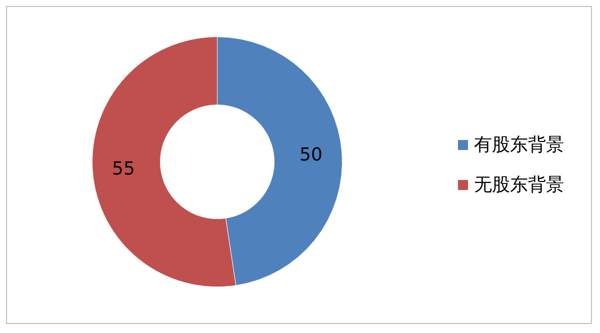  I want to click on data-label: 50, so click(311, 155).